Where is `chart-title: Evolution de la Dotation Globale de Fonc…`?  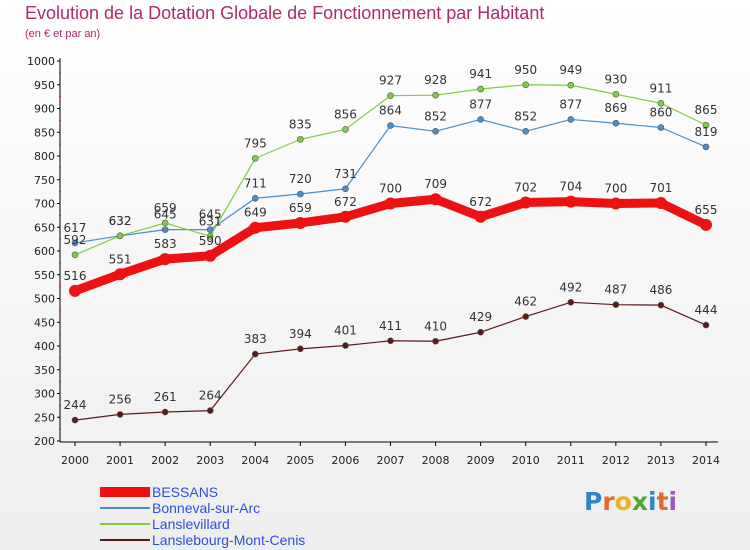 chart-title: Evolution de la Dotation Globale de Fonc… is located at coordinates (285, 13).